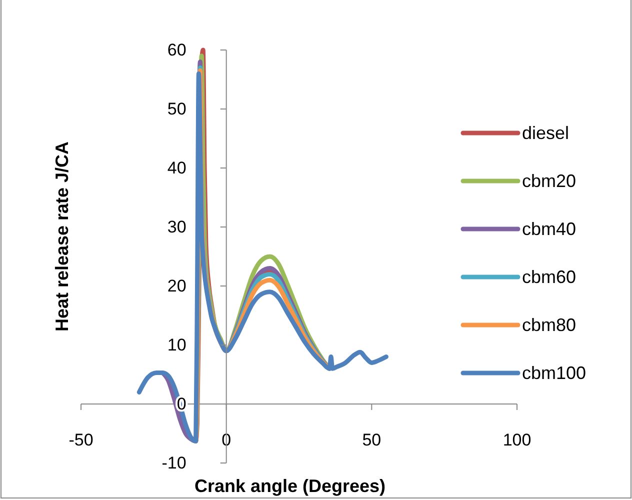  I want to click on legend-label: cbm40, so click(549, 229).